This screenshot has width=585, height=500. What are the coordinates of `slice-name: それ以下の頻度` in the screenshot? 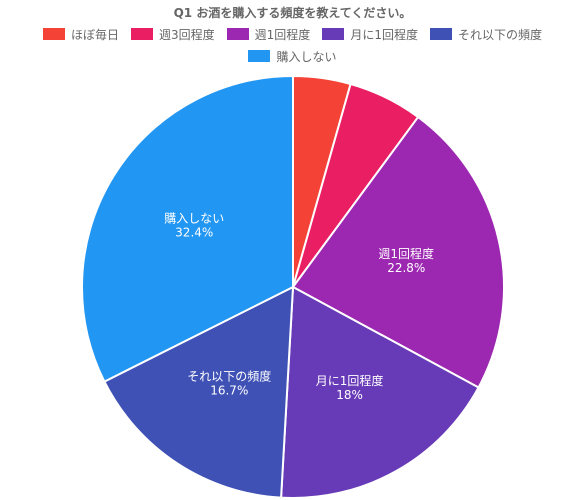 It's located at (229, 375).